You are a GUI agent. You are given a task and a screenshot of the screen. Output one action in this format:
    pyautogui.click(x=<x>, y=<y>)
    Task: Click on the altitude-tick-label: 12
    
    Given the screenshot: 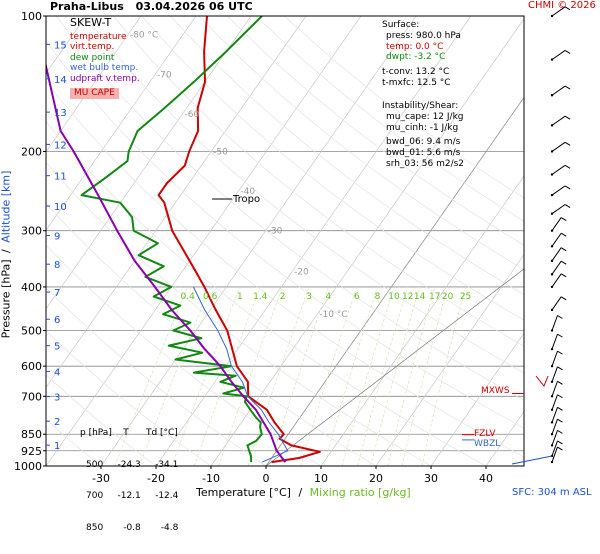 What is the action you would take?
    pyautogui.click(x=60, y=145)
    